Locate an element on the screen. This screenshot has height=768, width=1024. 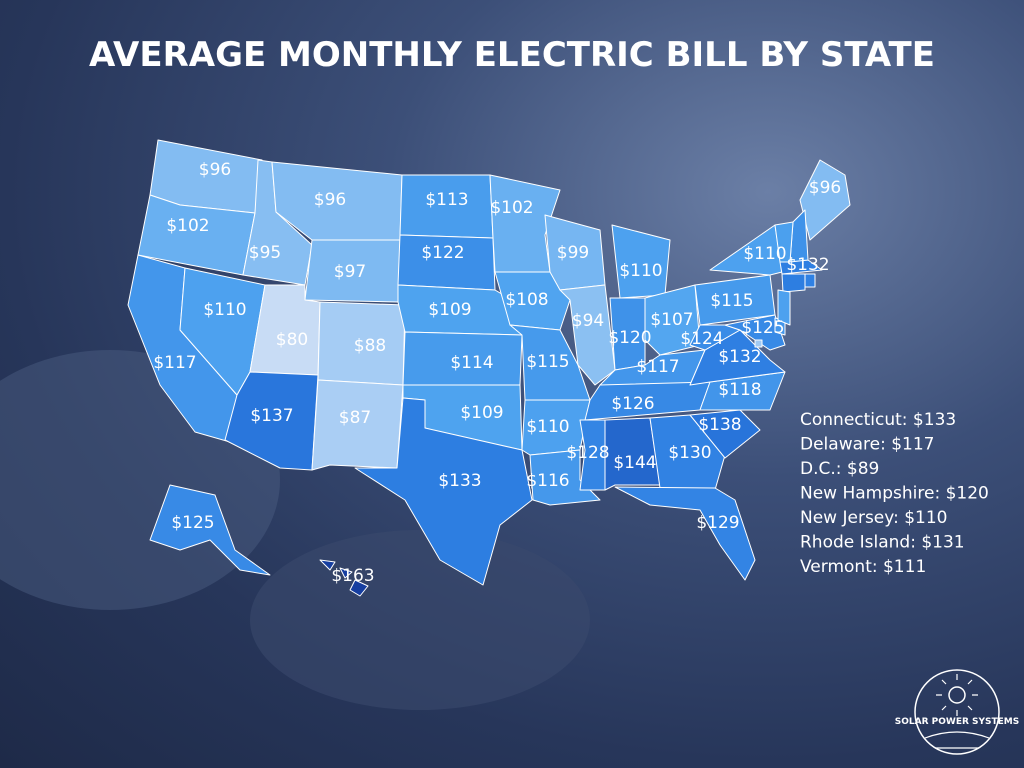
state-label: $128 is located at coordinates (587, 453).